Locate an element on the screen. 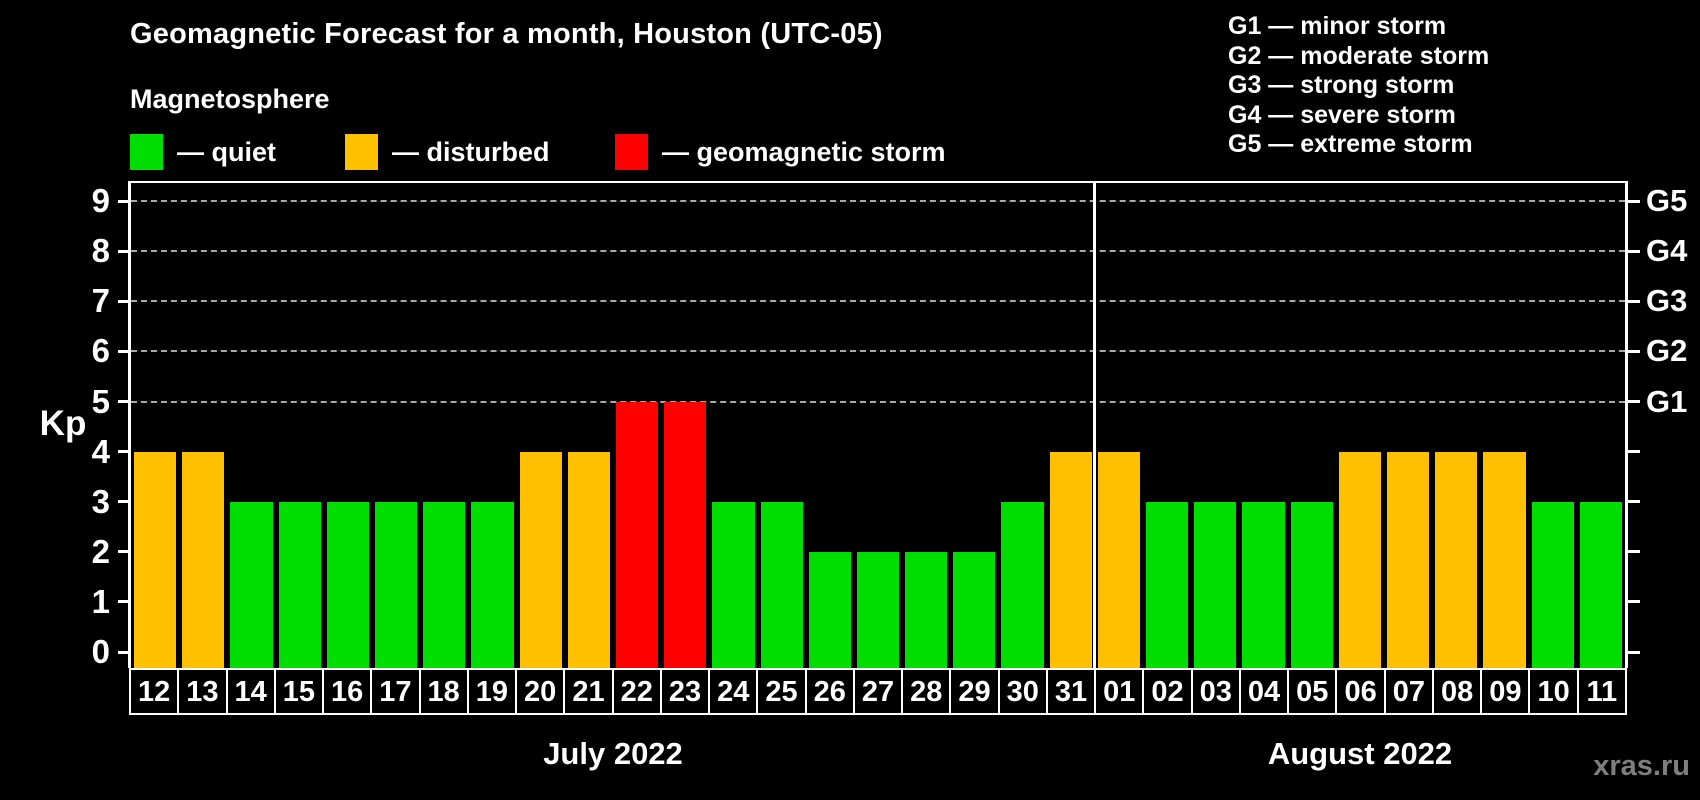 This screenshot has height=800, width=1700. day-label-aug-05: 05 is located at coordinates (1312, 691).